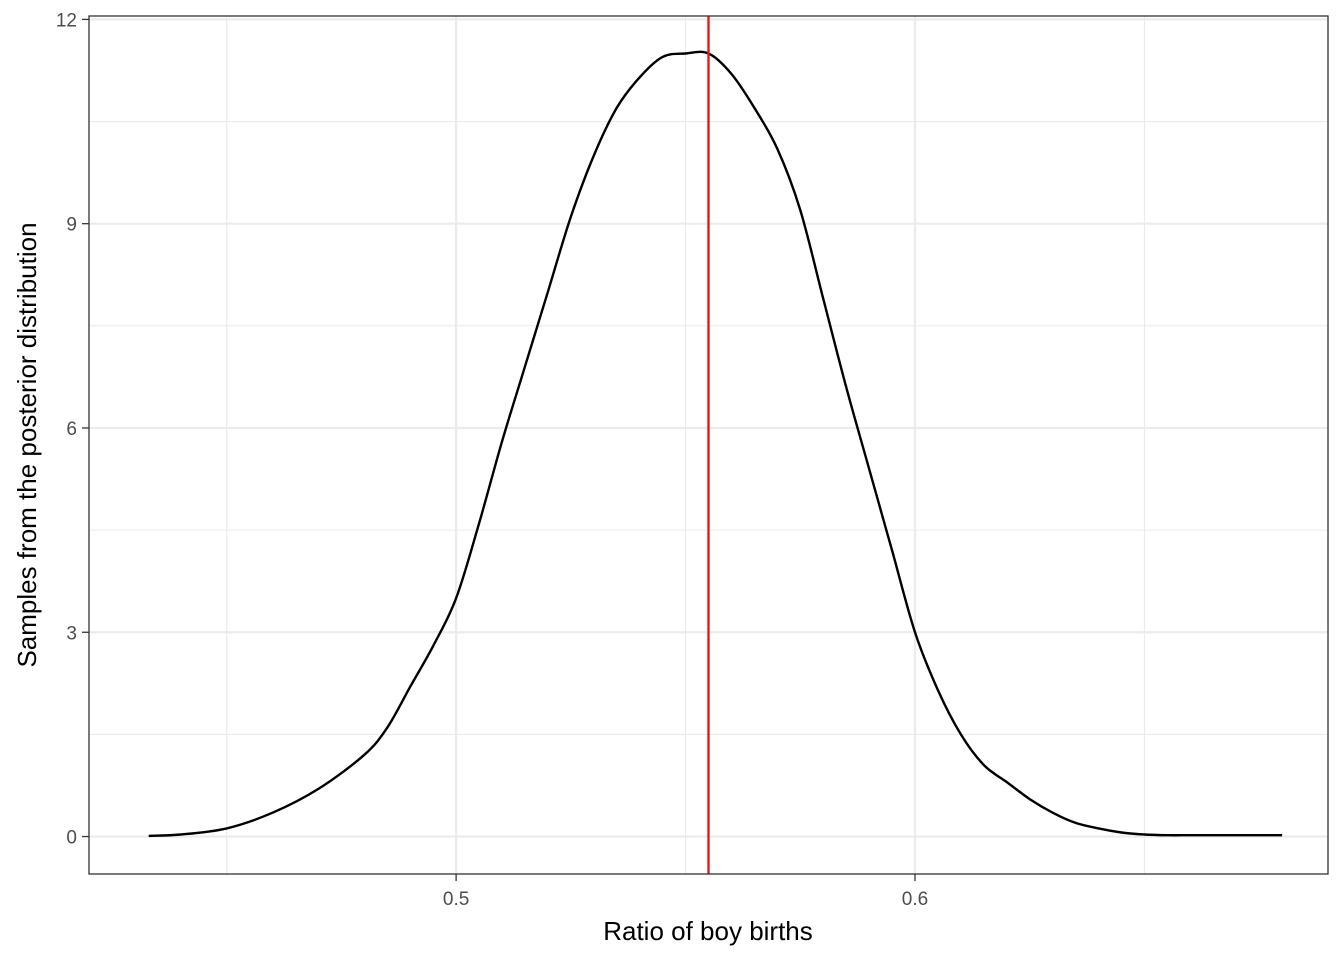 The width and height of the screenshot is (1344, 960). What do you see at coordinates (685, 892) in the screenshot?
I see `x-axis: 0.5 0.6` at bounding box center [685, 892].